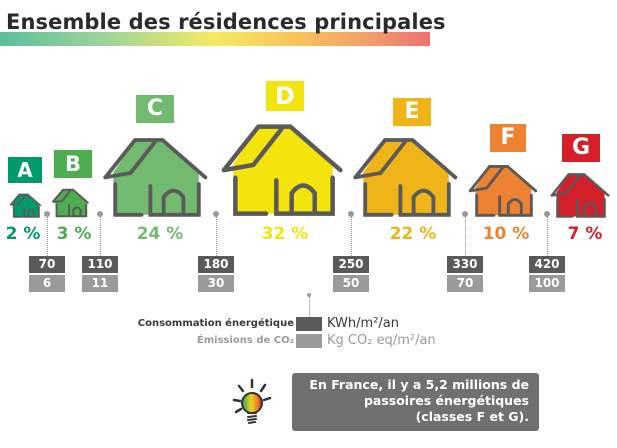 Image resolution: width=617 pixels, height=448 pixels. What do you see at coordinates (23, 234) in the screenshot?
I see `pct-A: 2 %` at bounding box center [23, 234].